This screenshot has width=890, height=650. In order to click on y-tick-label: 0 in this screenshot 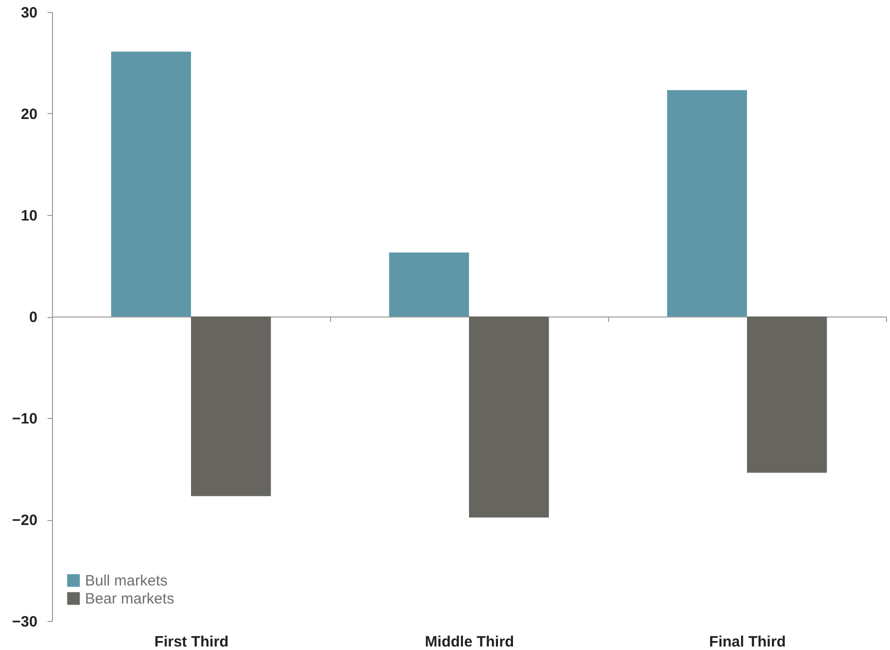, I will do `click(33, 317)`.